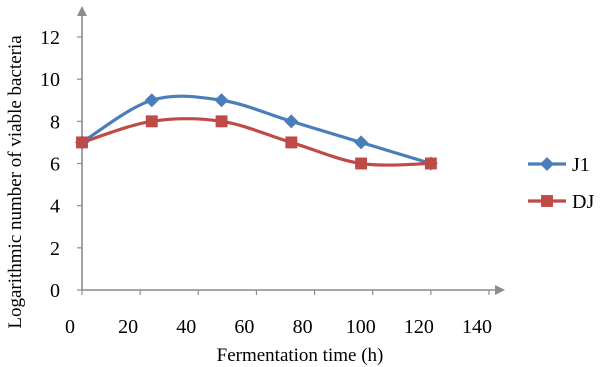 Image resolution: width=606 pixels, height=367 pixels. What do you see at coordinates (55, 165) in the screenshot?
I see `y-tick-label: 6` at bounding box center [55, 165].